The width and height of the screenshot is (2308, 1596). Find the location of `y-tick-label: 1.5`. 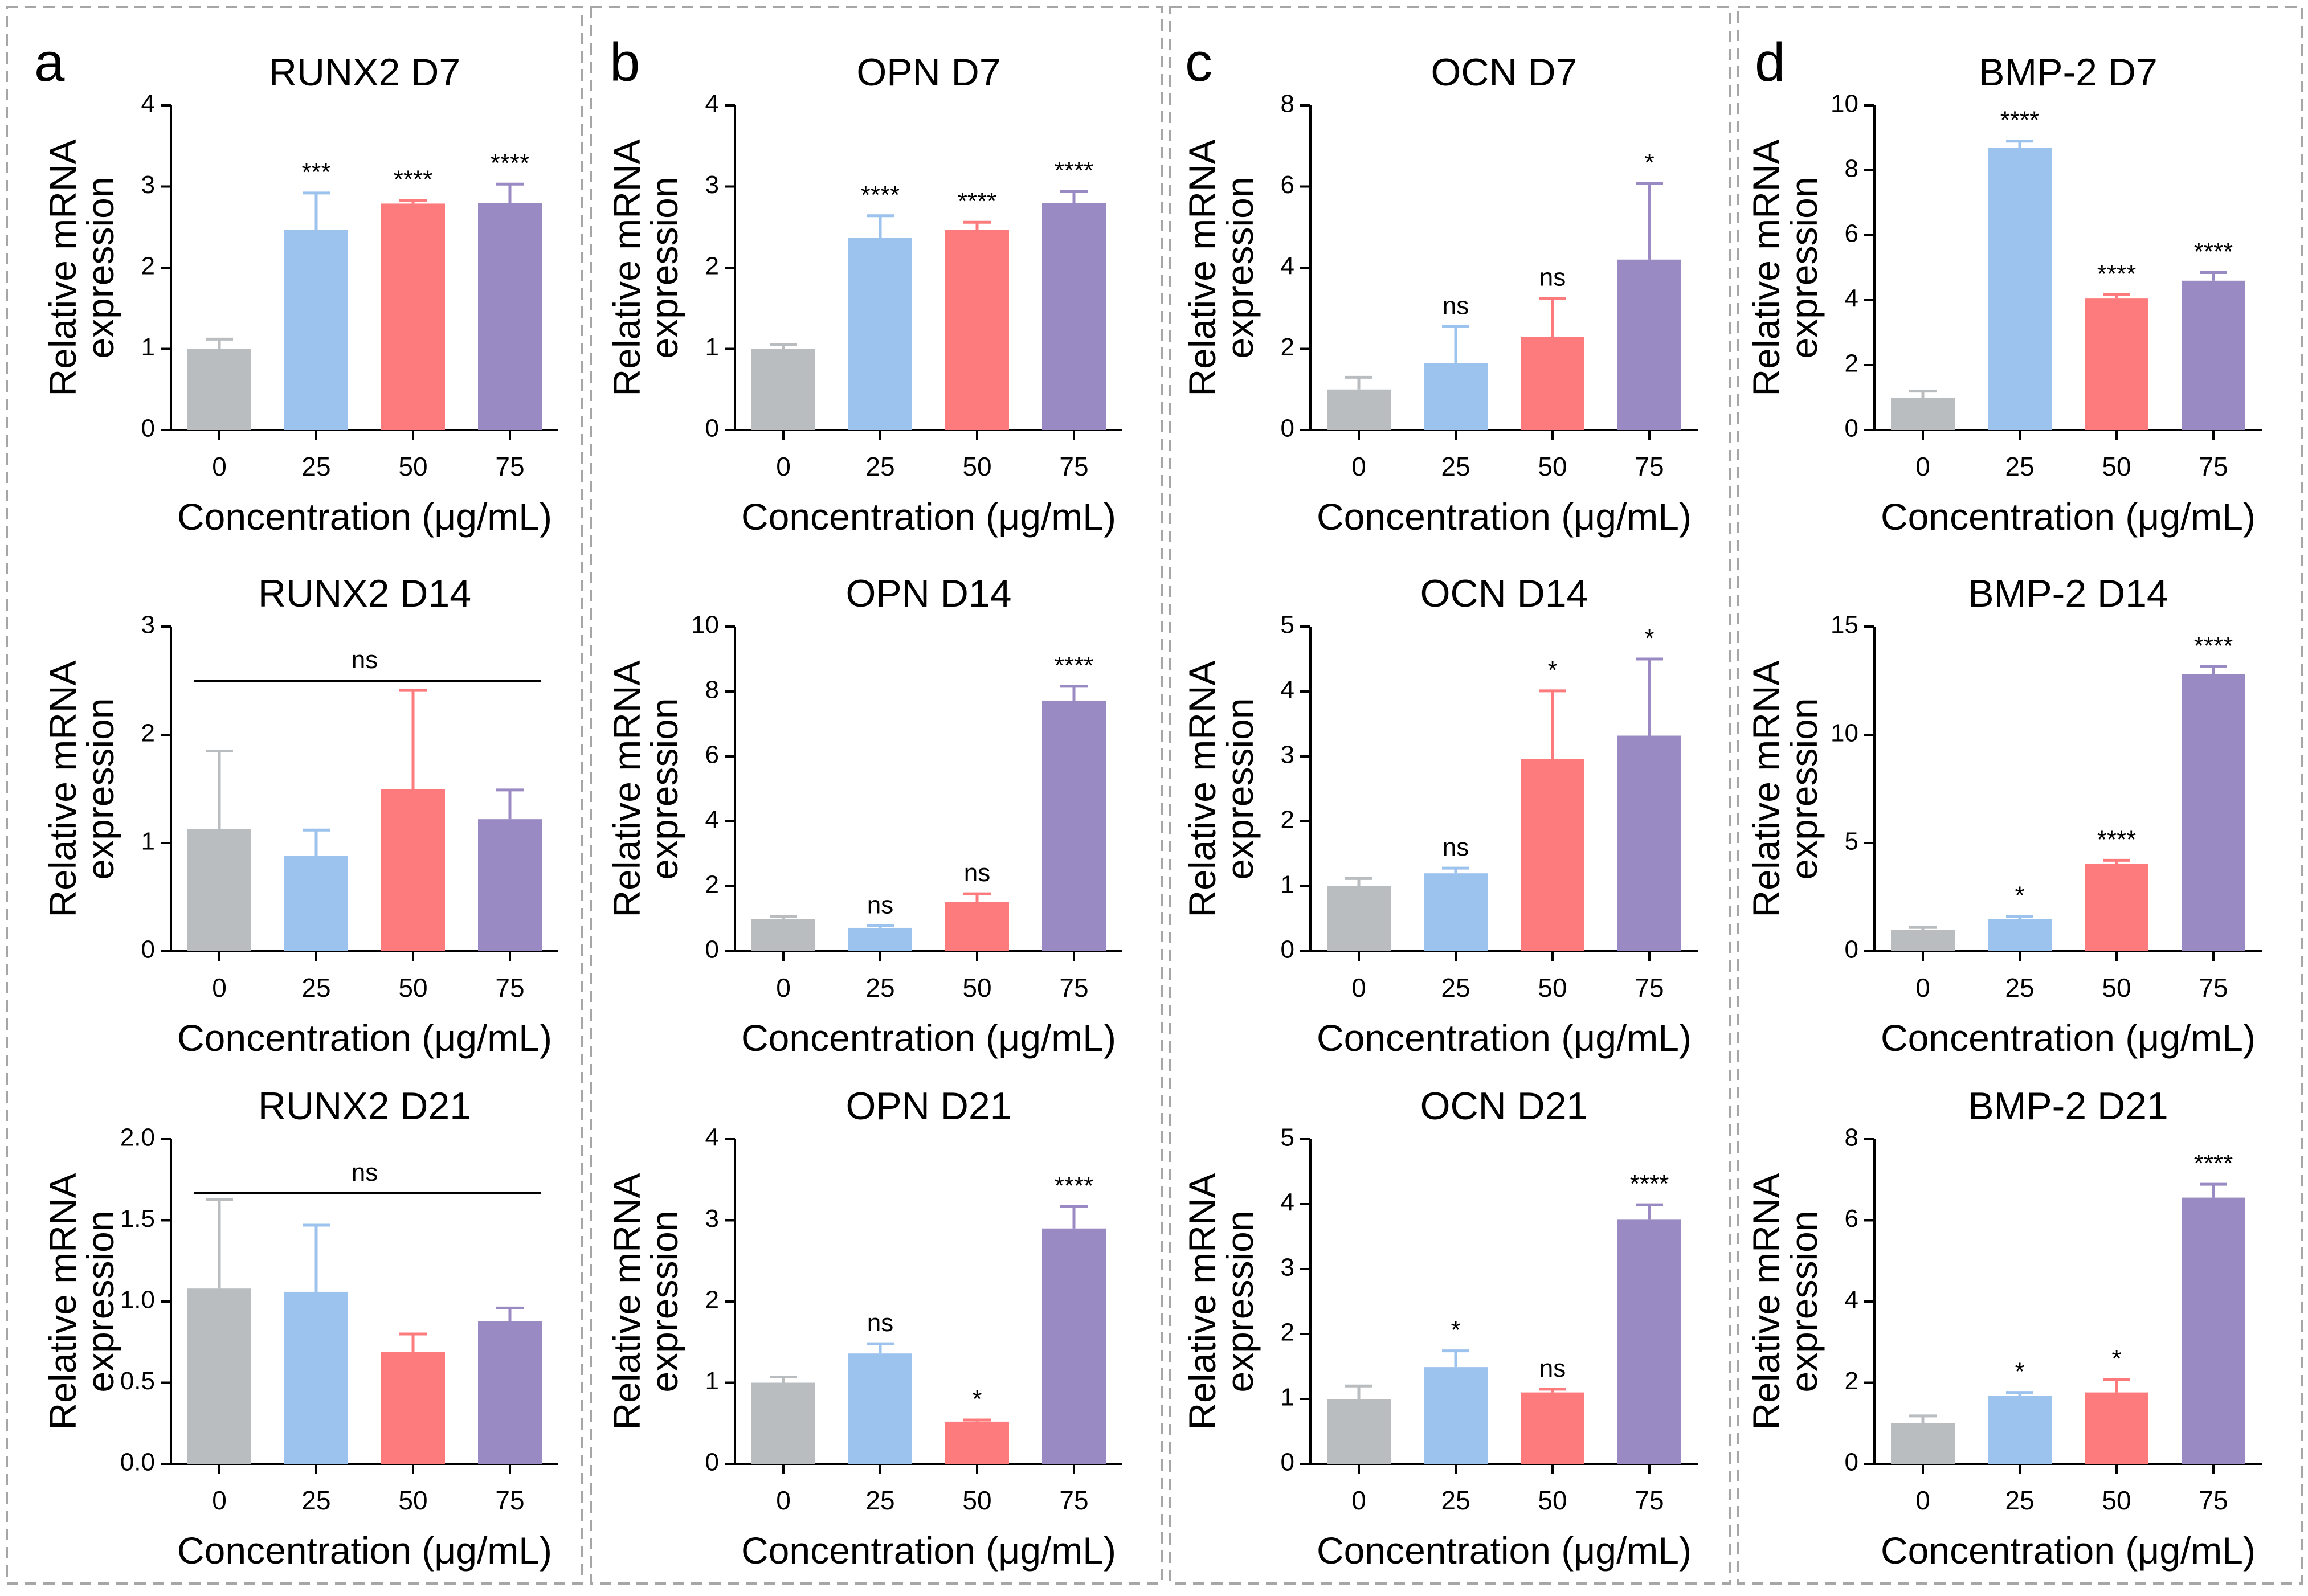

y-tick-label: 1.5 is located at coordinates (137, 1219).